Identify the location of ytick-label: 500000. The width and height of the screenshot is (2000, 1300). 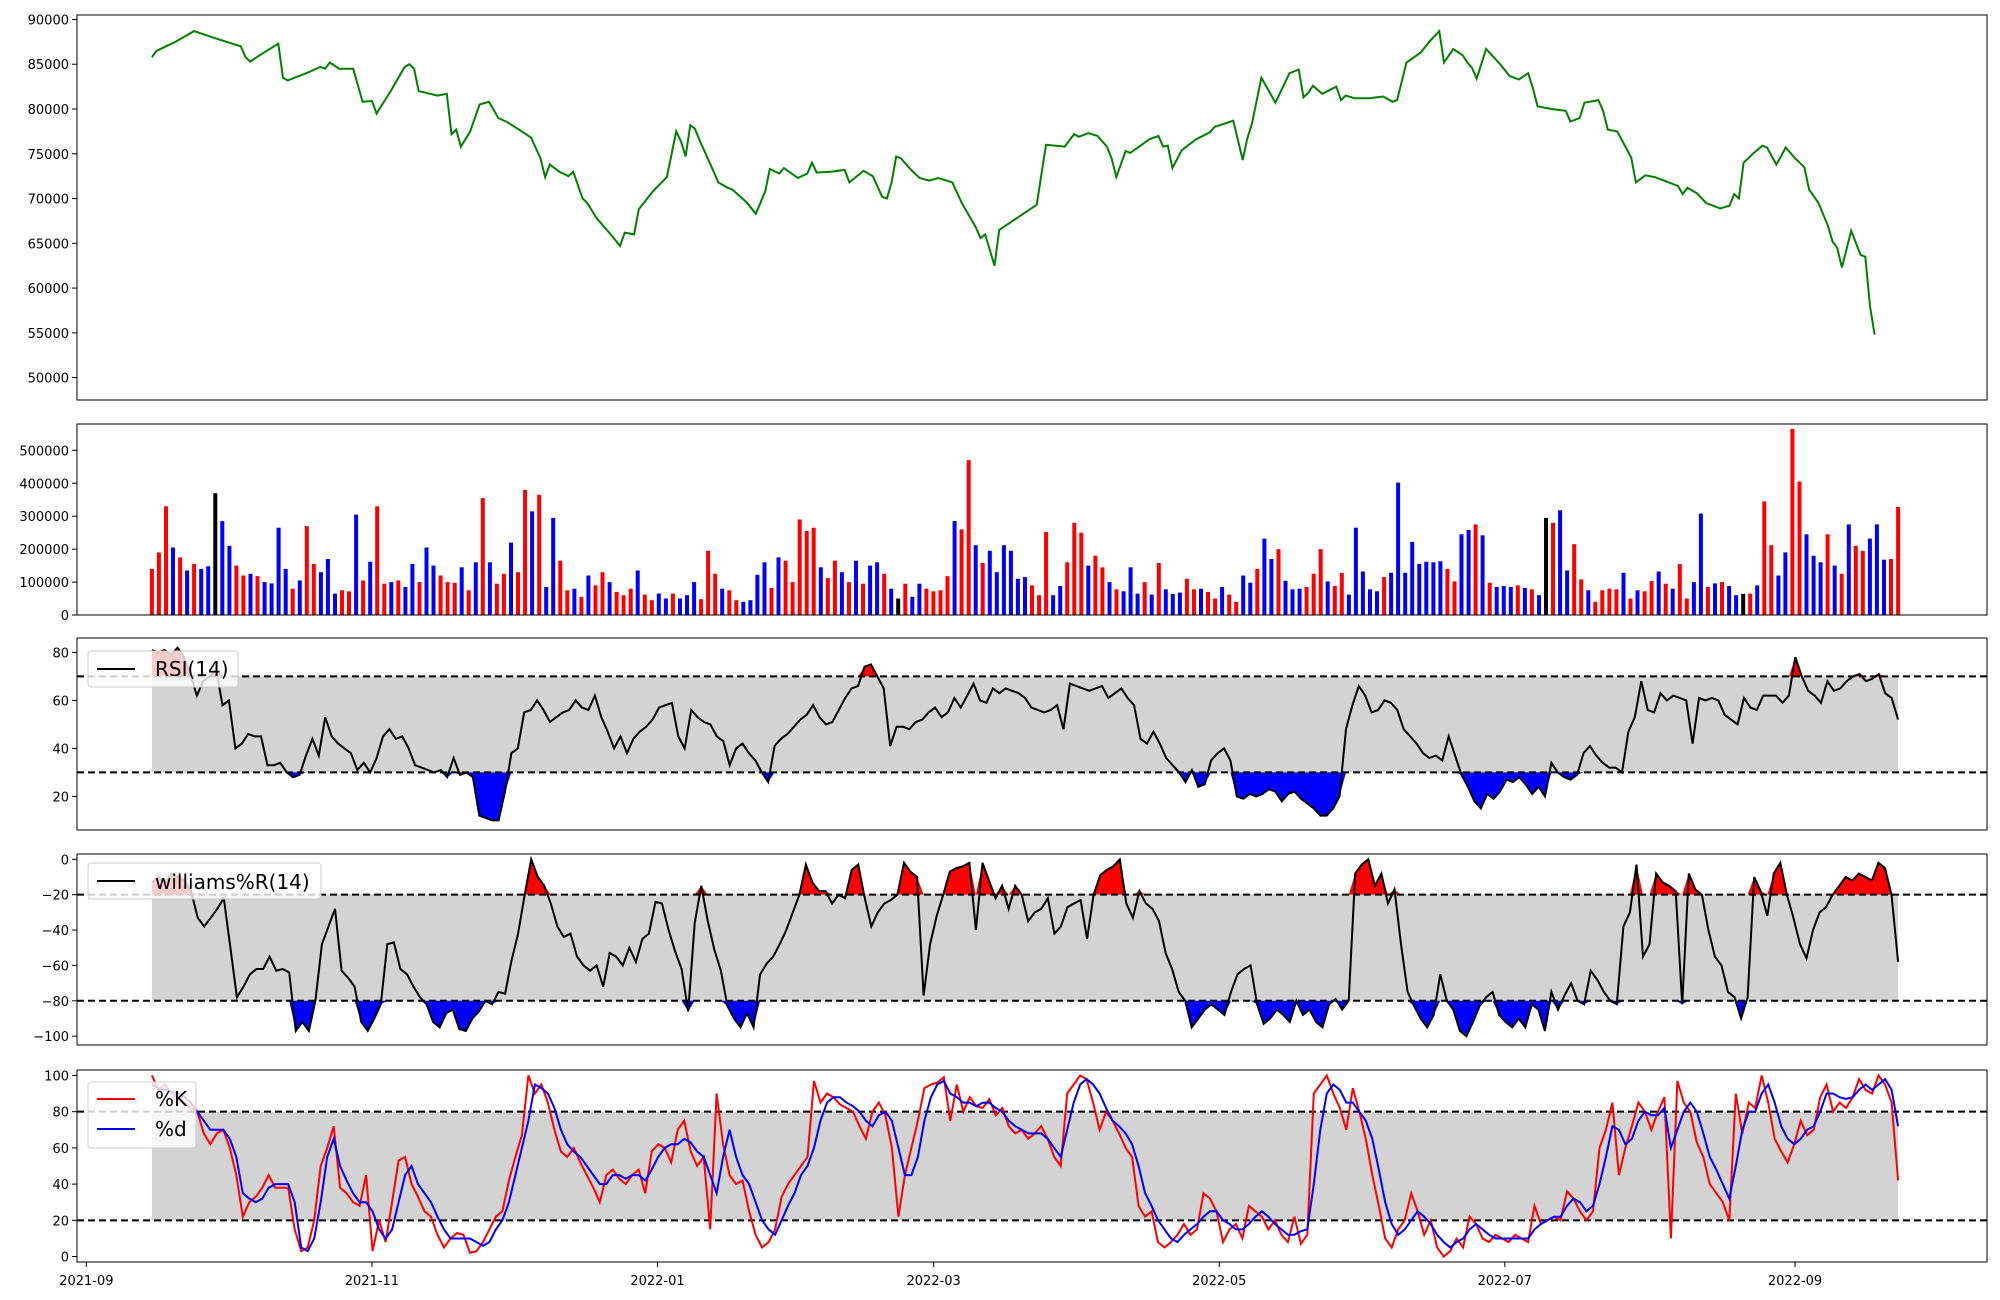
(44, 451).